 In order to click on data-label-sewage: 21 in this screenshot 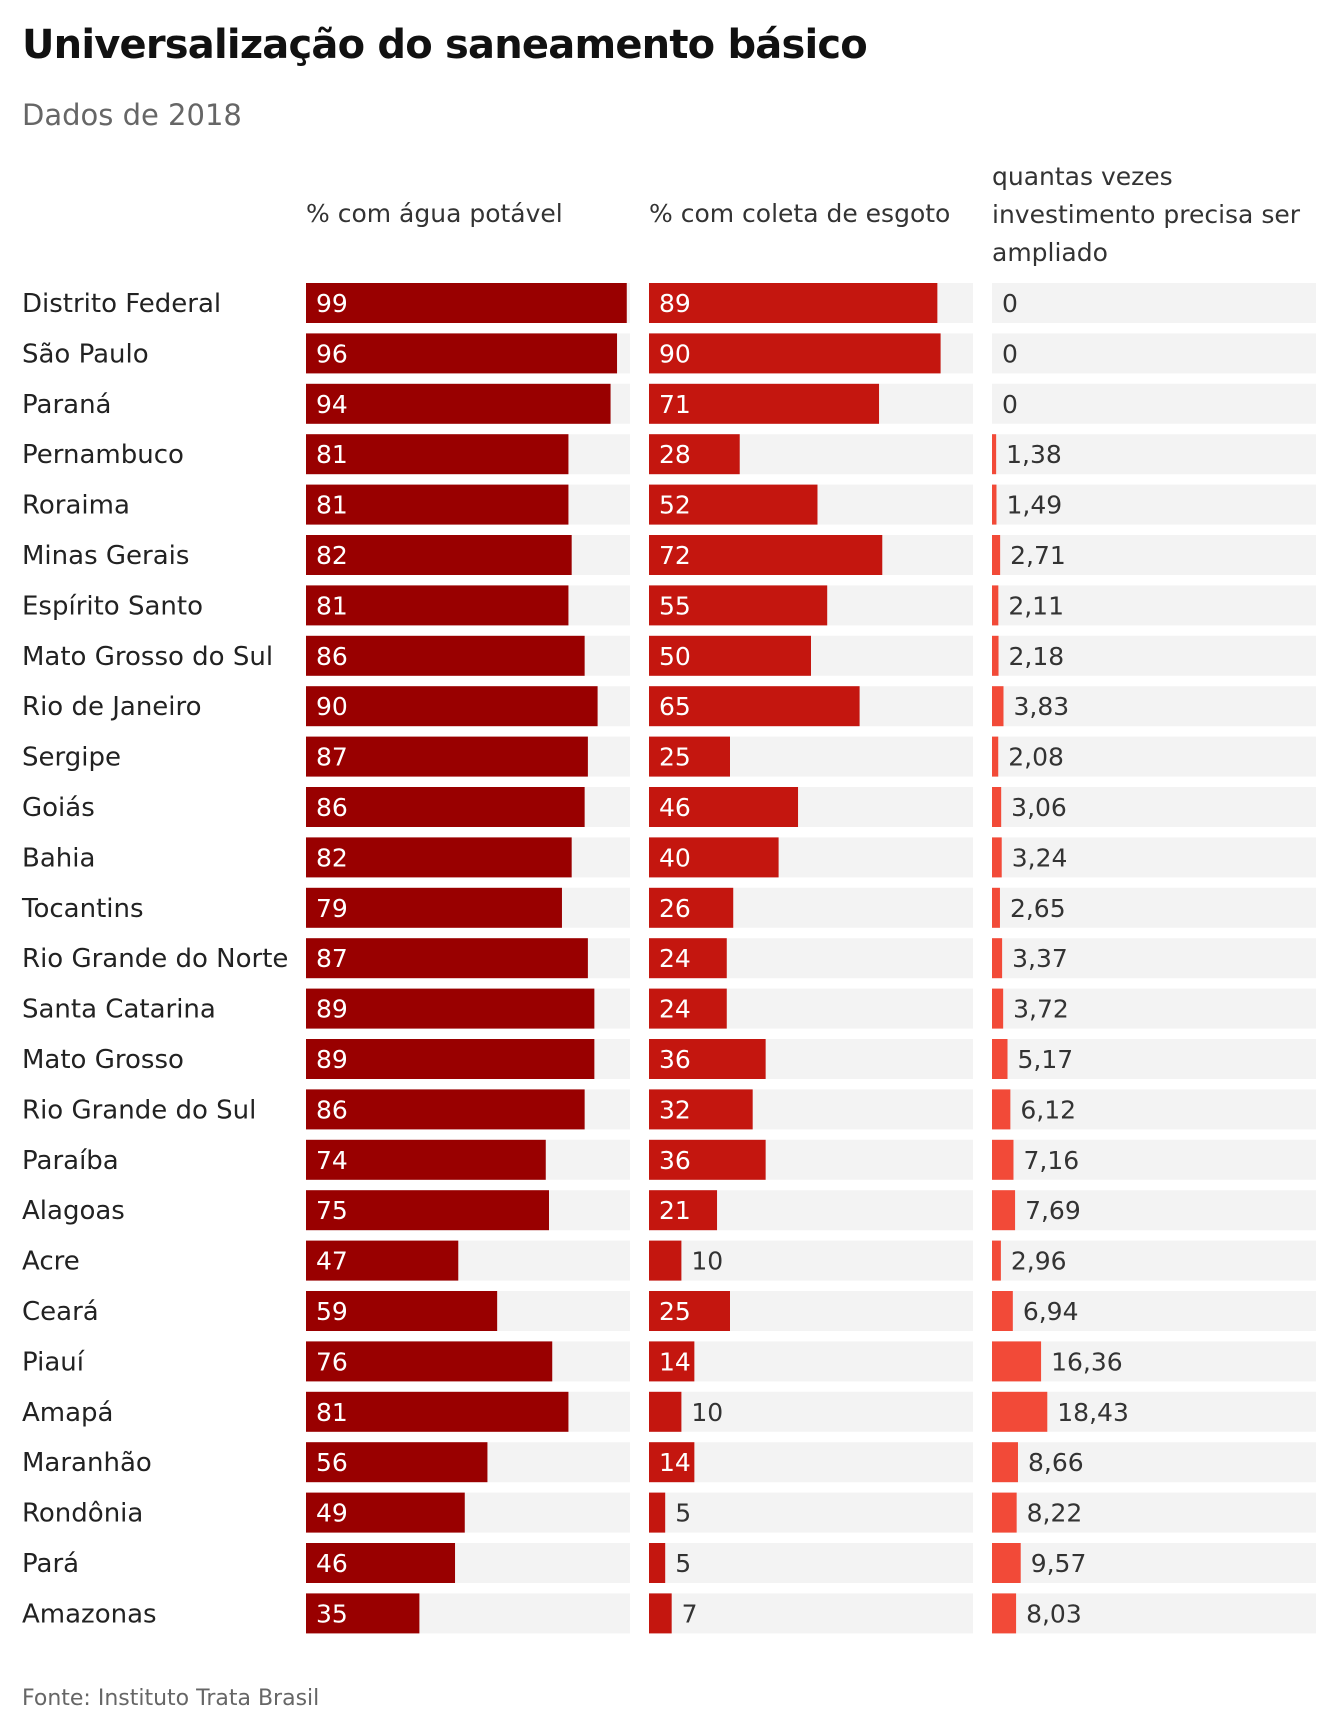, I will do `click(675, 1210)`.